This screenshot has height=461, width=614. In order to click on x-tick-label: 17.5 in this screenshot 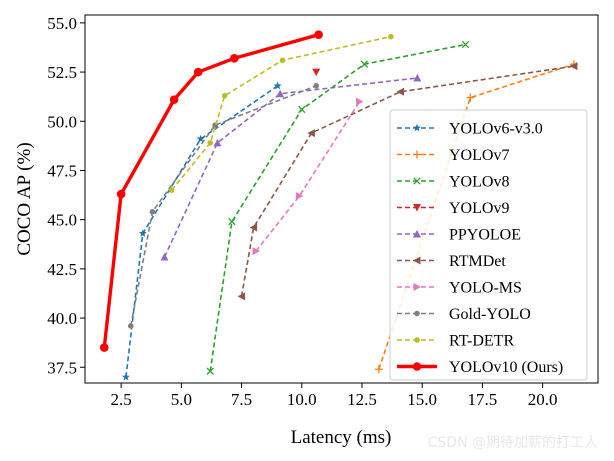, I will do `click(483, 399)`.